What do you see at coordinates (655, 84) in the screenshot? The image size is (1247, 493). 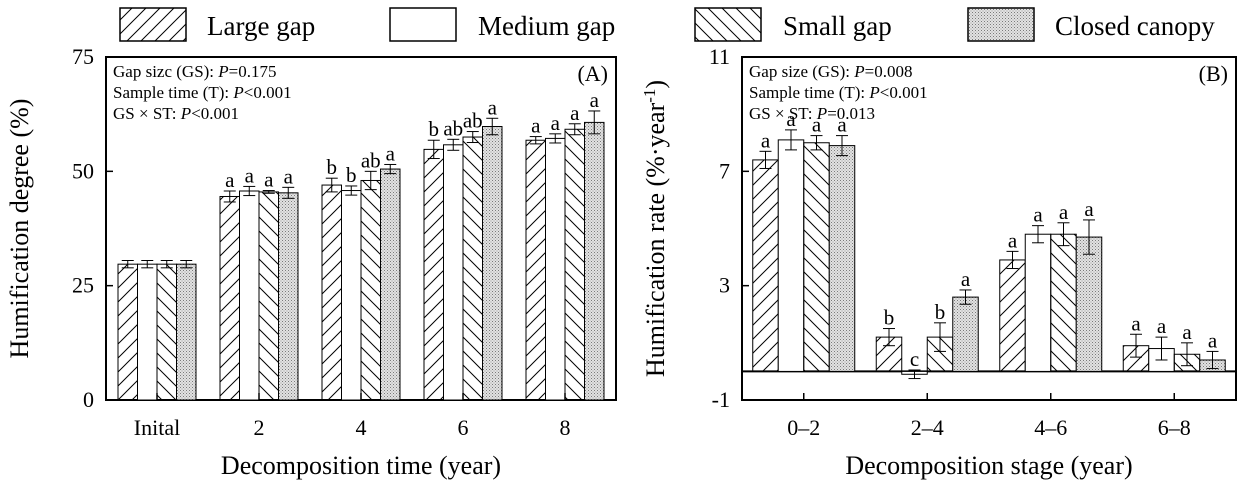 I see `y-axis-label-b-close: )` at bounding box center [655, 84].